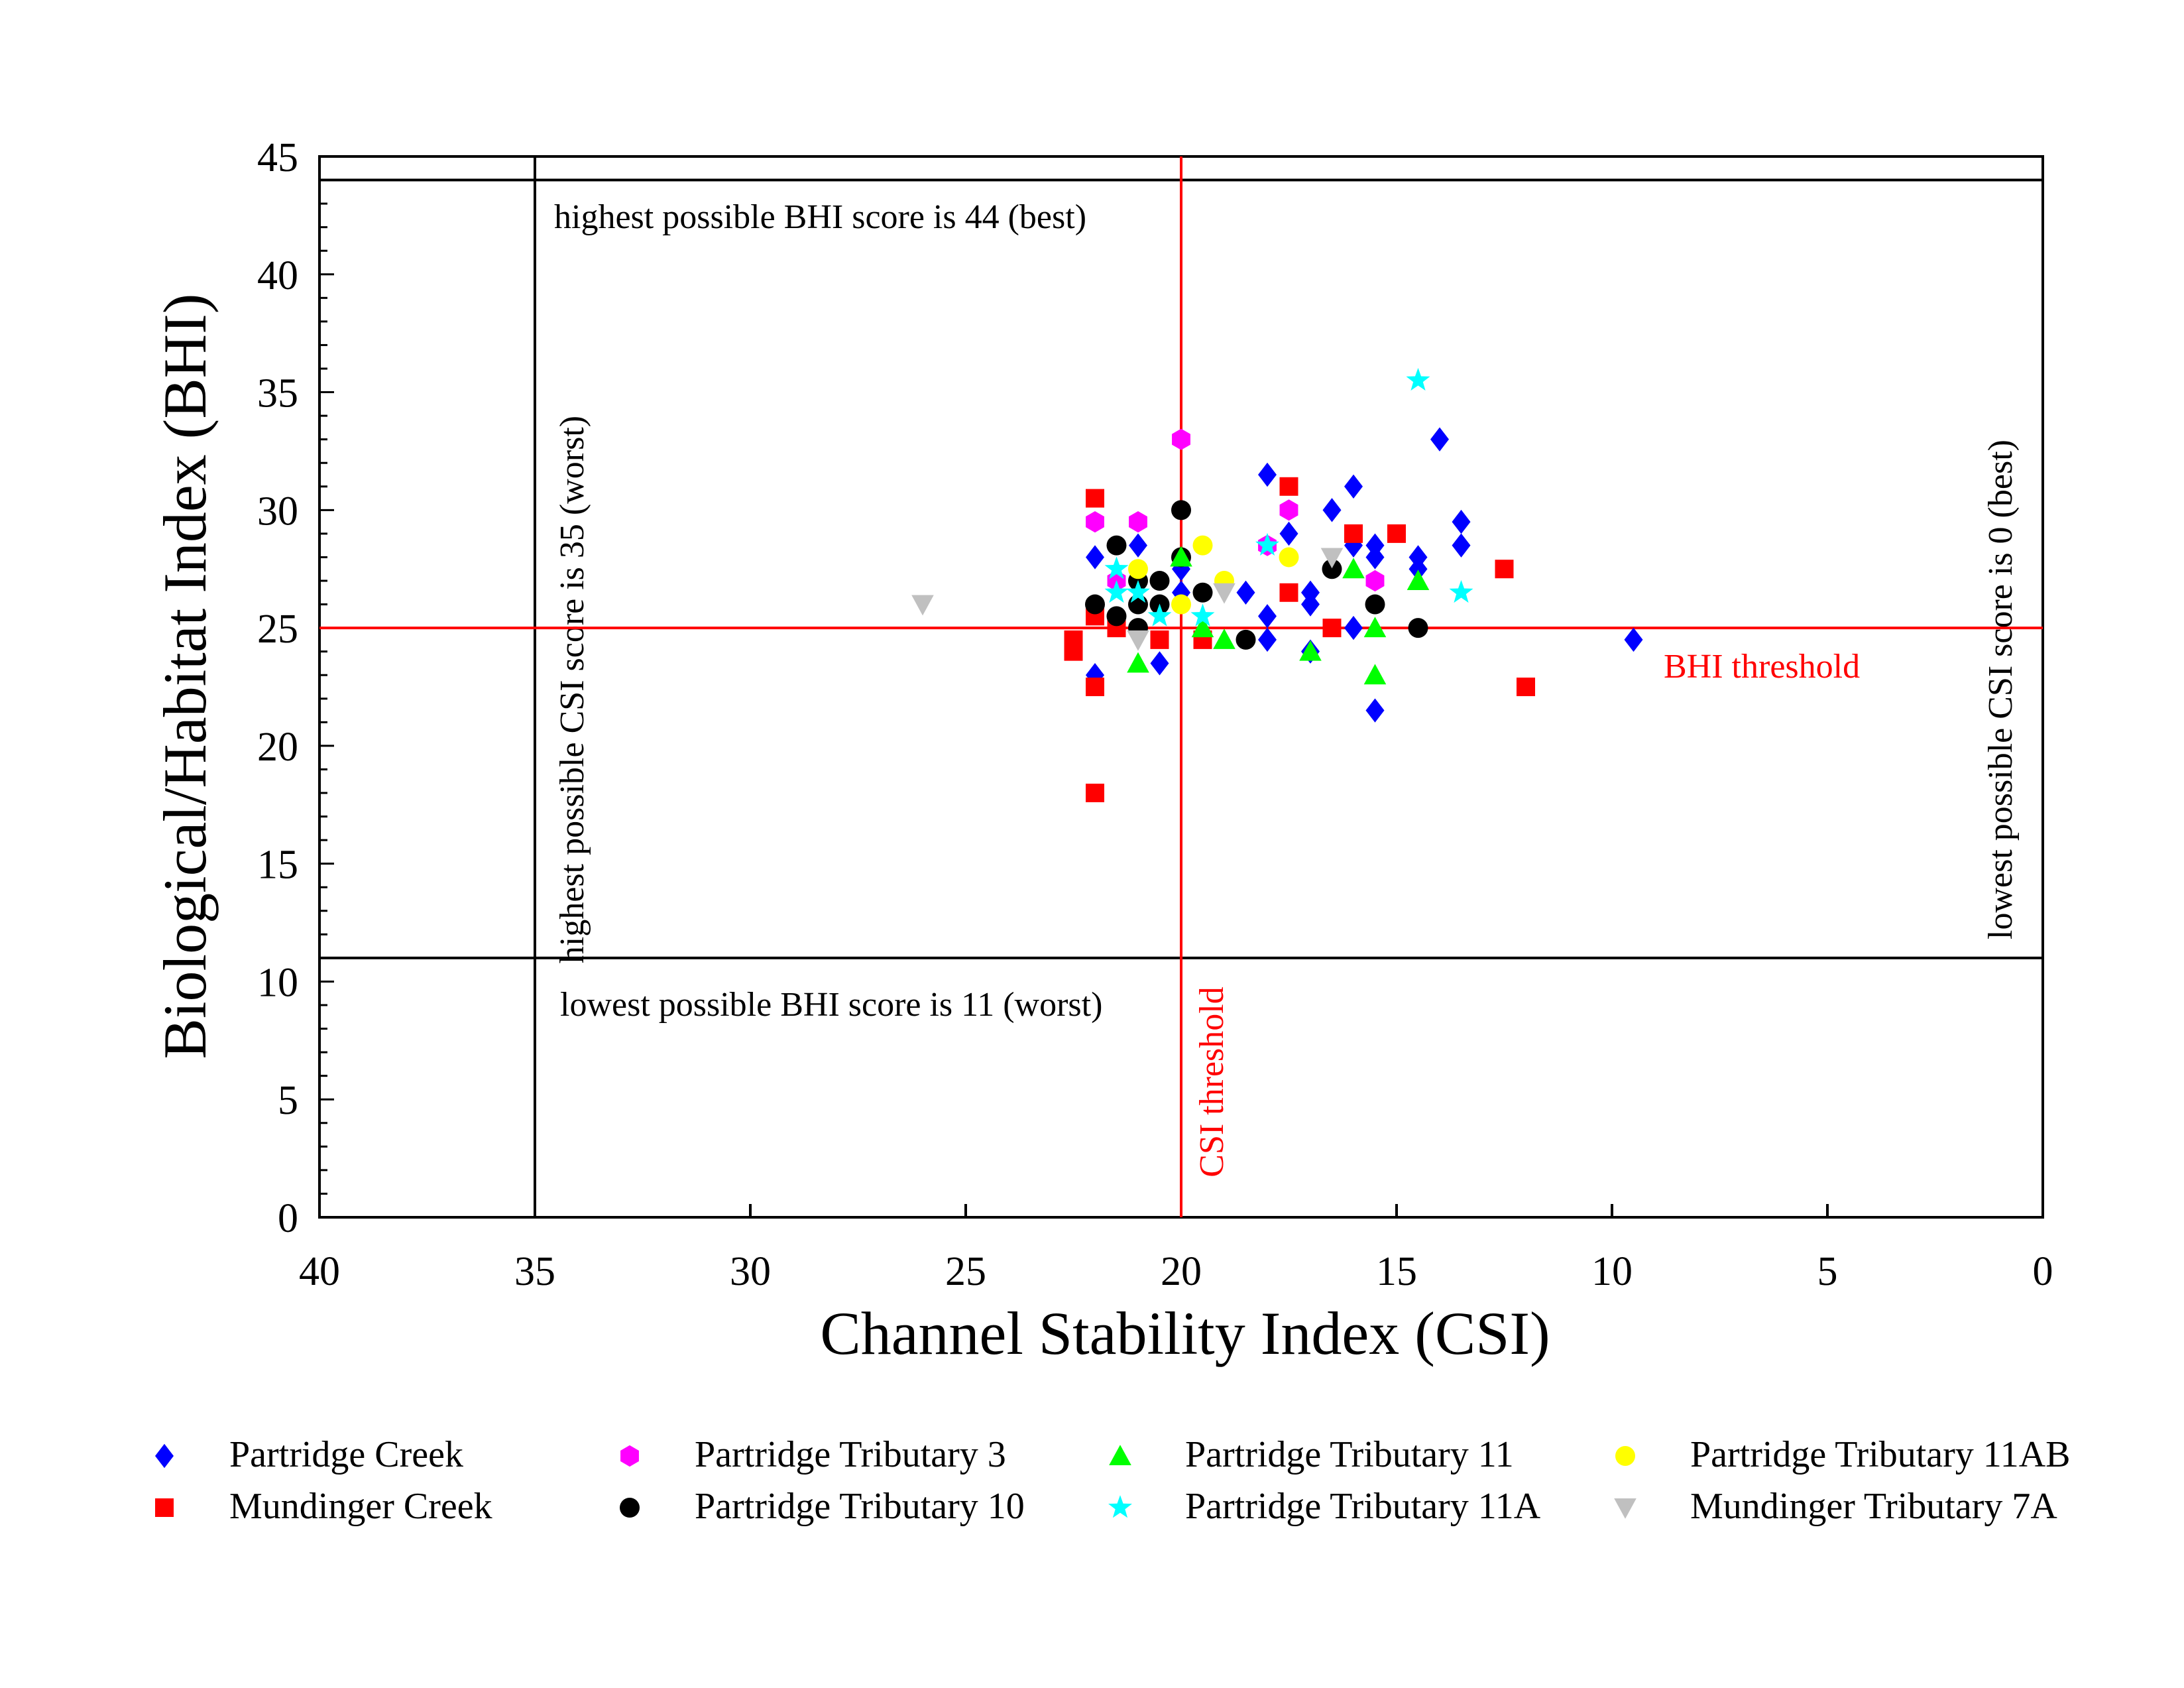 The height and width of the screenshot is (1688, 2184). What do you see at coordinates (965, 1271) in the screenshot?
I see `x-tick-label: 25` at bounding box center [965, 1271].